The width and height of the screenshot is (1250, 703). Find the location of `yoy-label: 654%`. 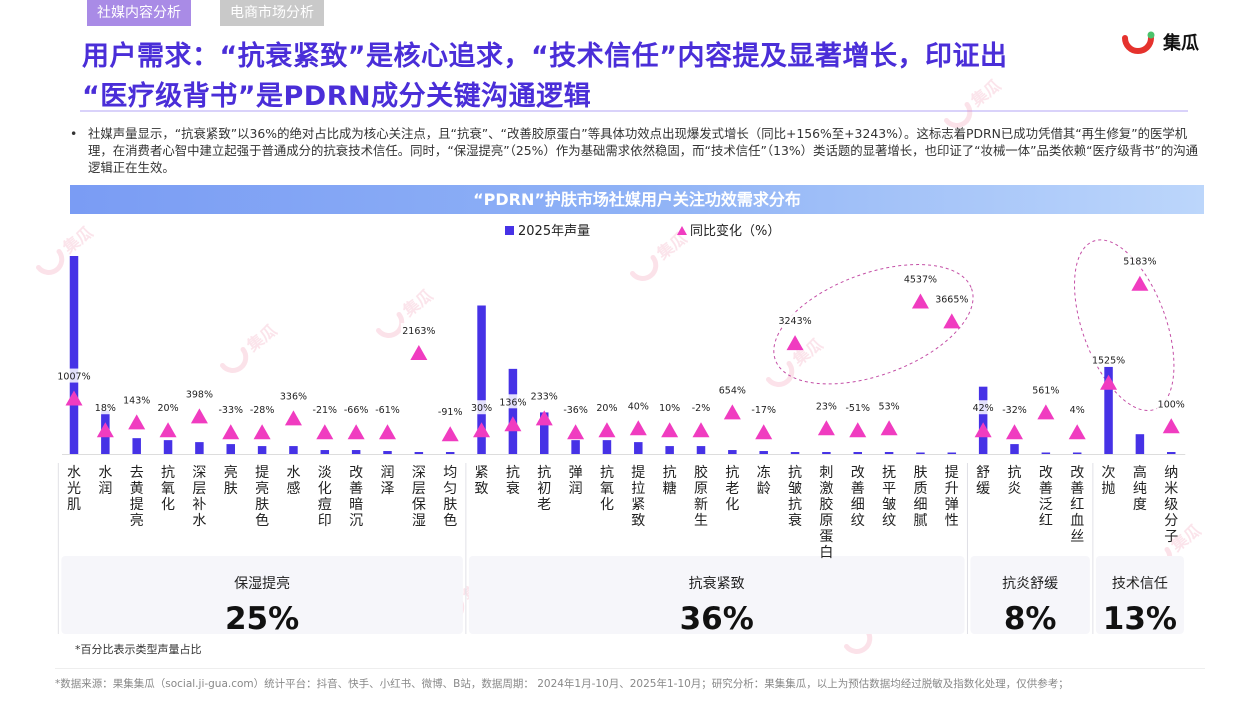

yoy-label: 654% is located at coordinates (732, 390).